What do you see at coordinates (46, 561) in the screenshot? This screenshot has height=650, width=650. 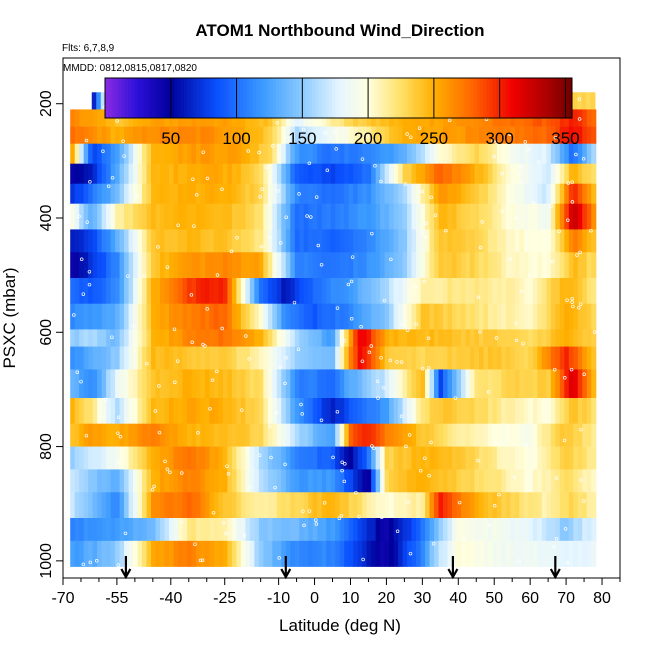 I see `y-tick-label: 1000` at bounding box center [46, 561].